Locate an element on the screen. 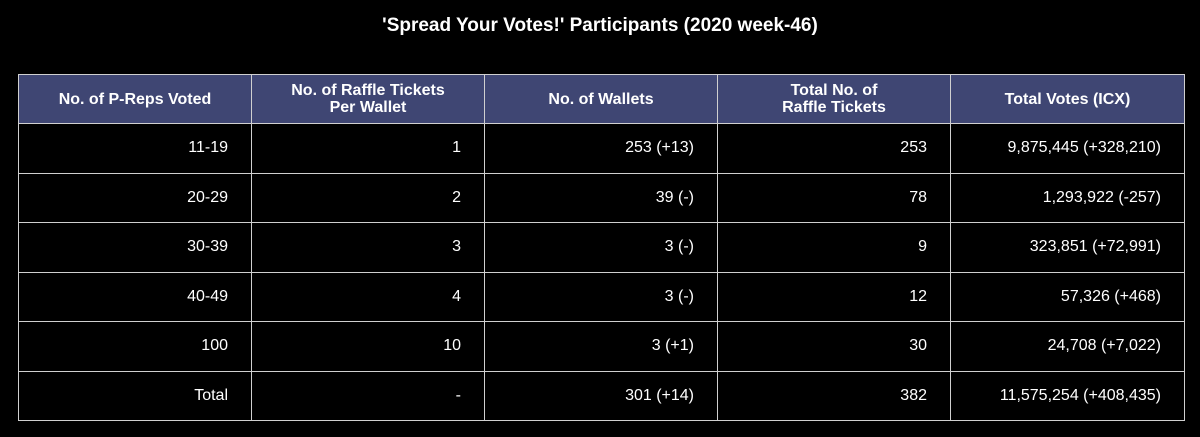  table-cell: 4 is located at coordinates (368, 296).